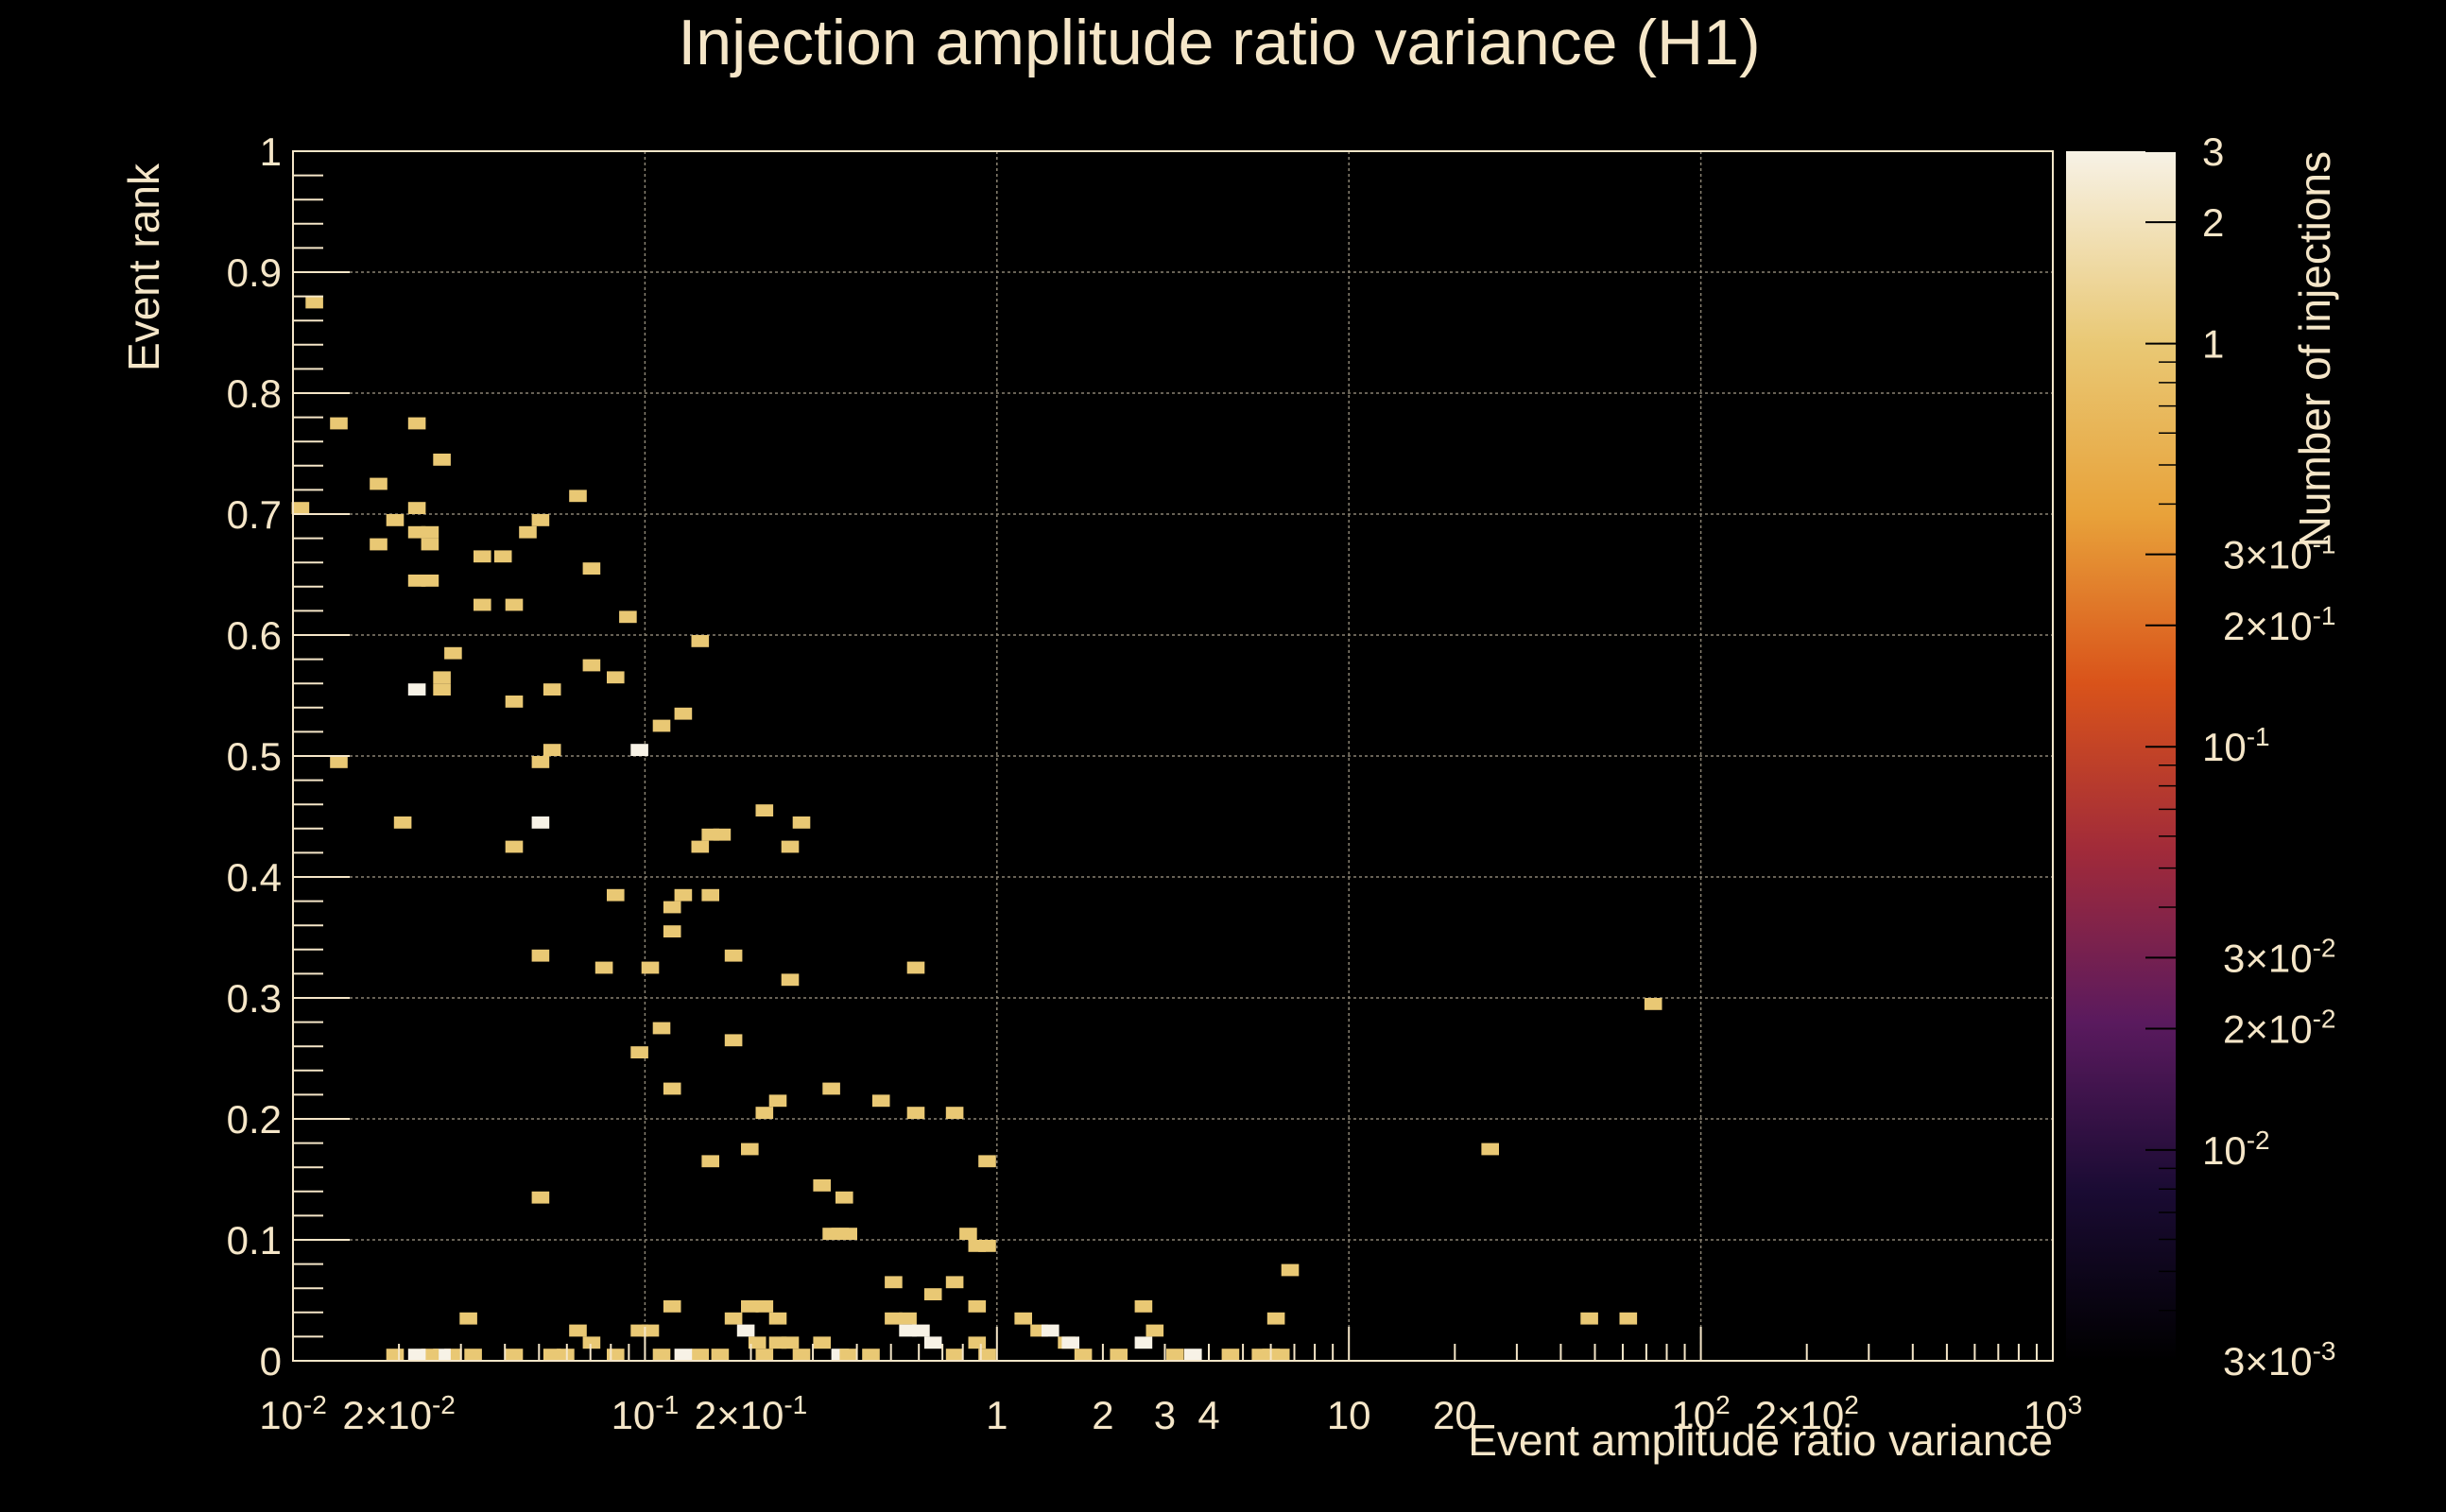 This screenshot has height=1512, width=2446. I want to click on colorbar-tick-label: 3×10⁻¹, so click(2279, 553).